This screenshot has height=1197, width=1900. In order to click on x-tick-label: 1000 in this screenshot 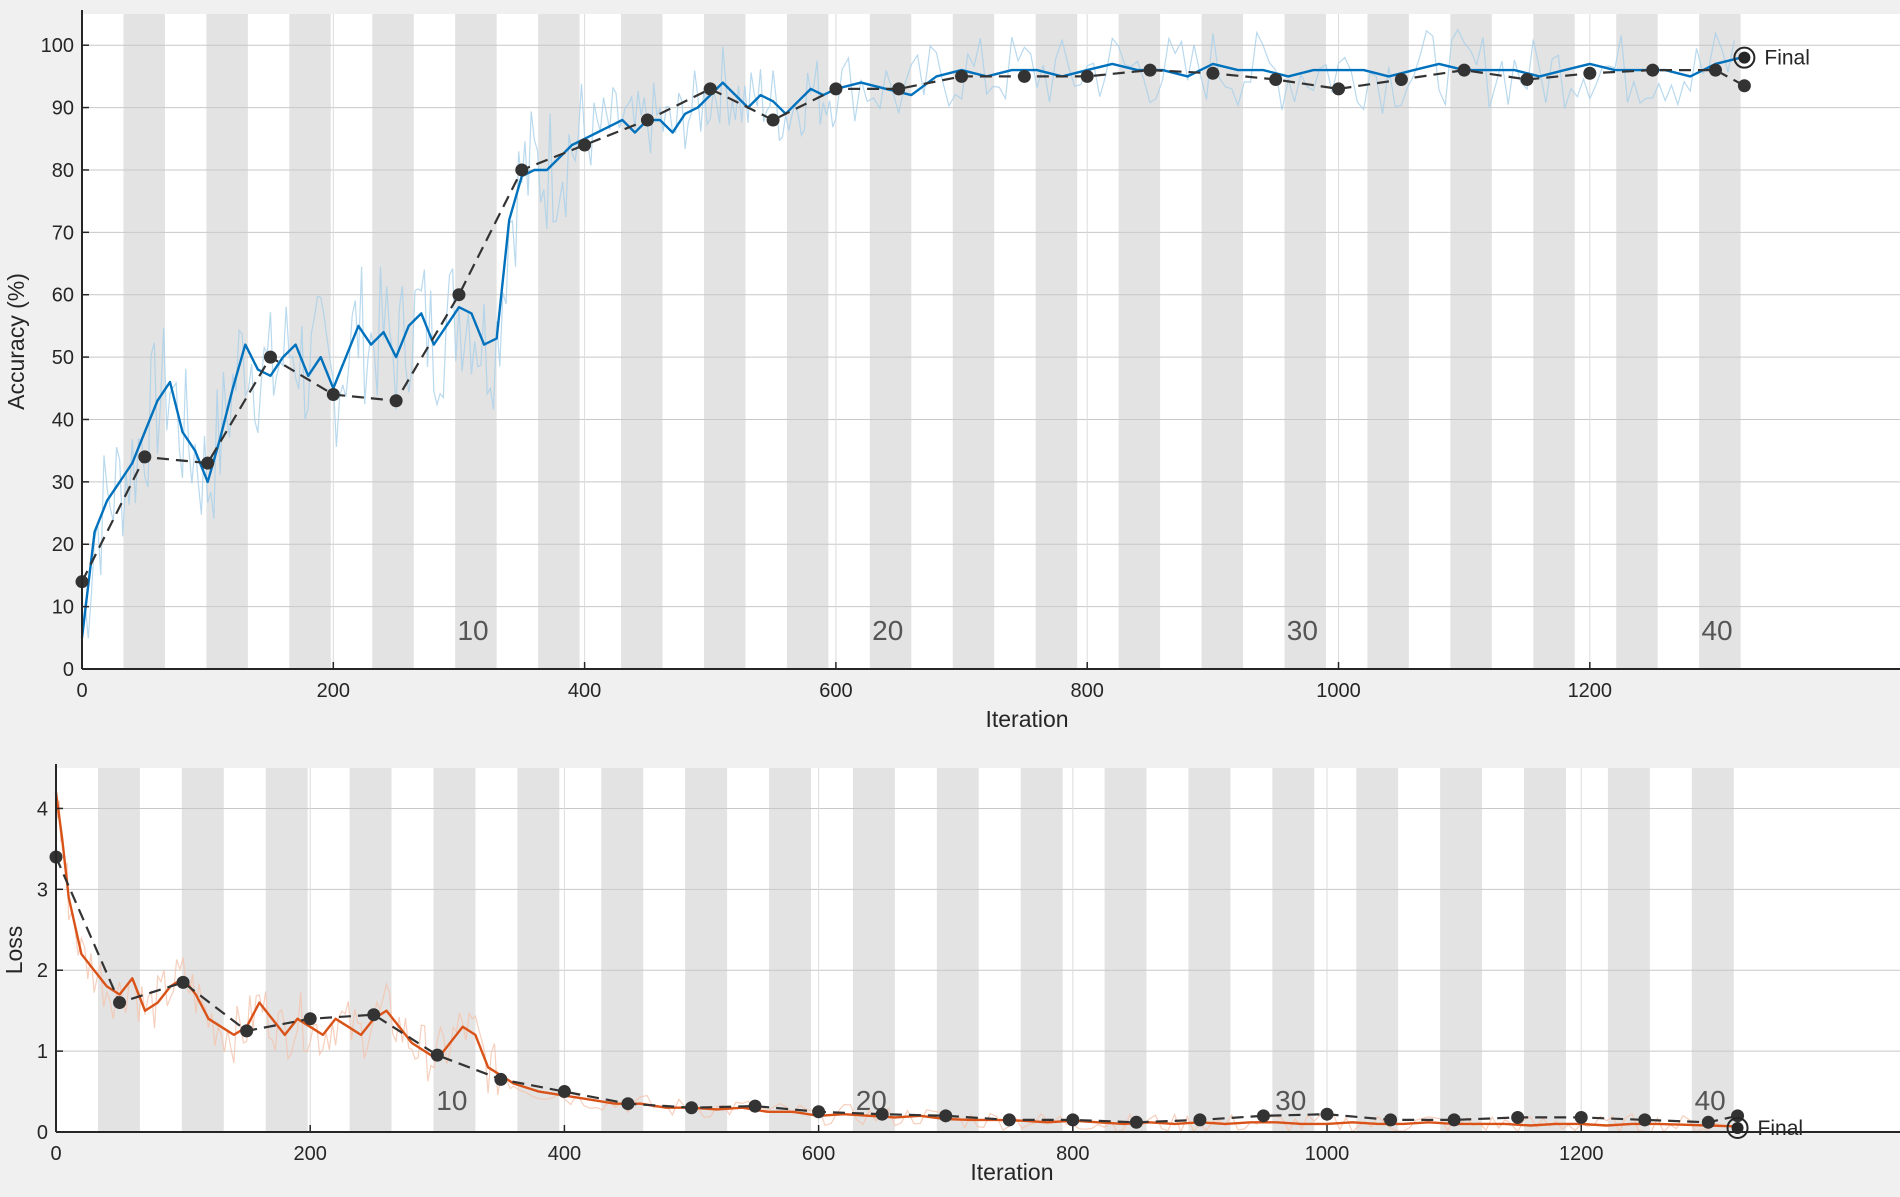, I will do `click(1327, 1154)`.